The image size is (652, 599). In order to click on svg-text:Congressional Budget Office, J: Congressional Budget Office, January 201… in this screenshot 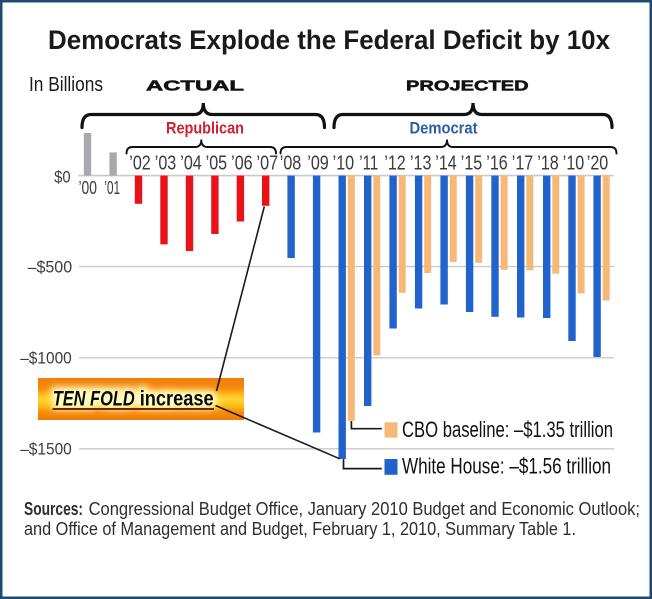, I will do `click(364, 509)`.